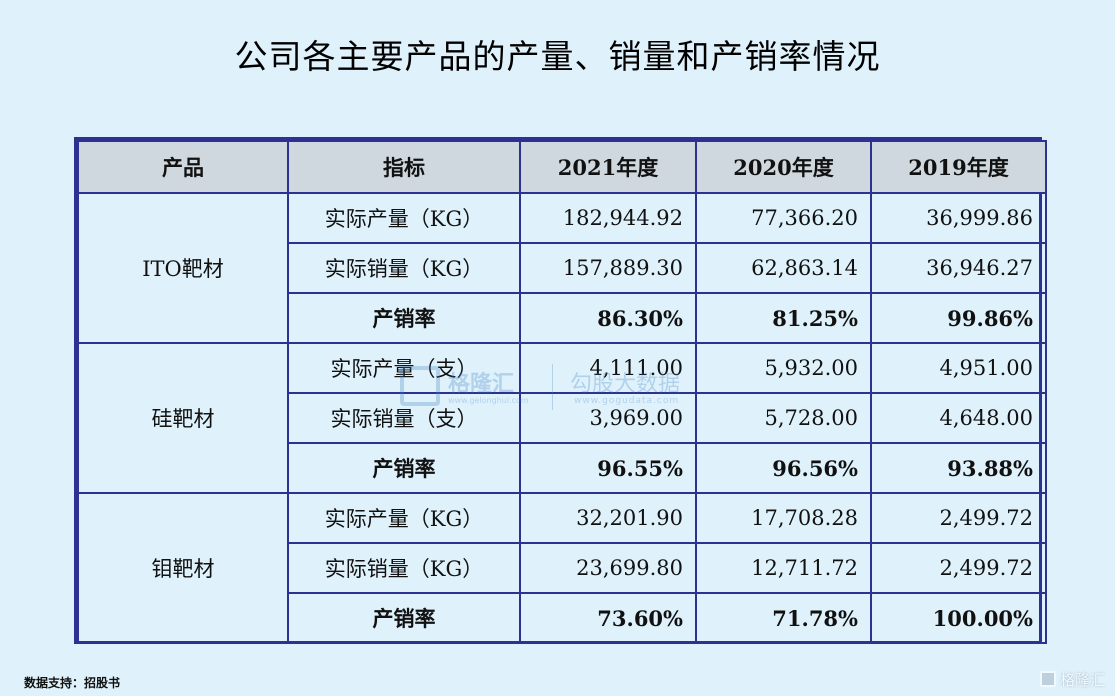  I want to click on source-note: 数据支持：招股书, so click(72, 683).